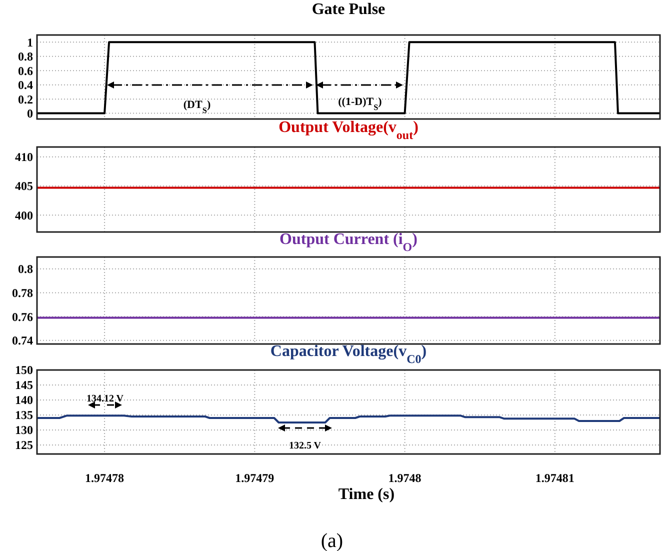  What do you see at coordinates (348, 130) in the screenshot?
I see `chart-title: Output Voltage(v$_{out}$)` at bounding box center [348, 130].